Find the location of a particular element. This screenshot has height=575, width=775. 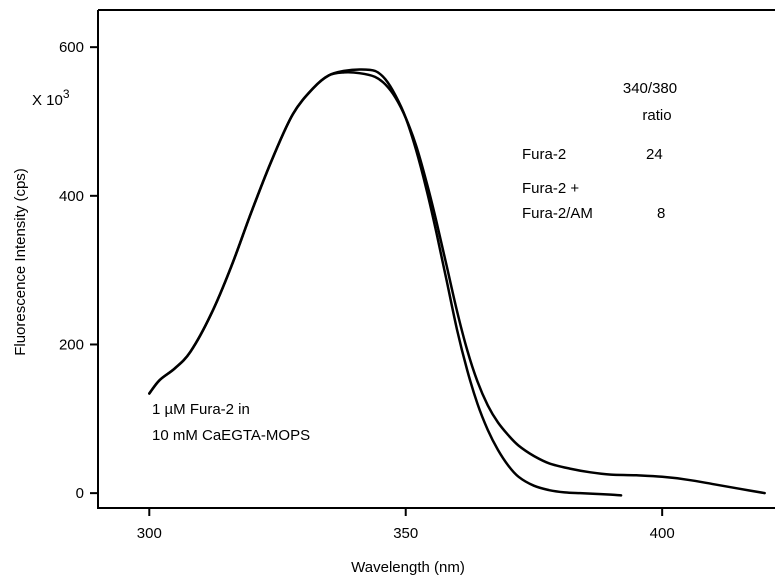

y-multiplier-exponent: 3 is located at coordinates (66, 94).